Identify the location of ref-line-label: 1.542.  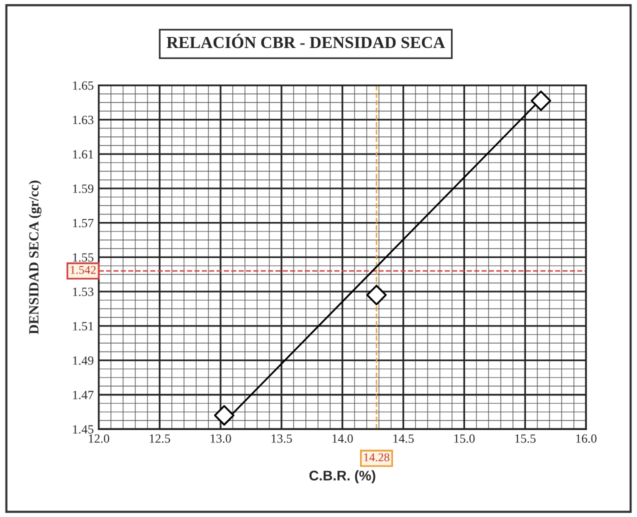
(83, 270).